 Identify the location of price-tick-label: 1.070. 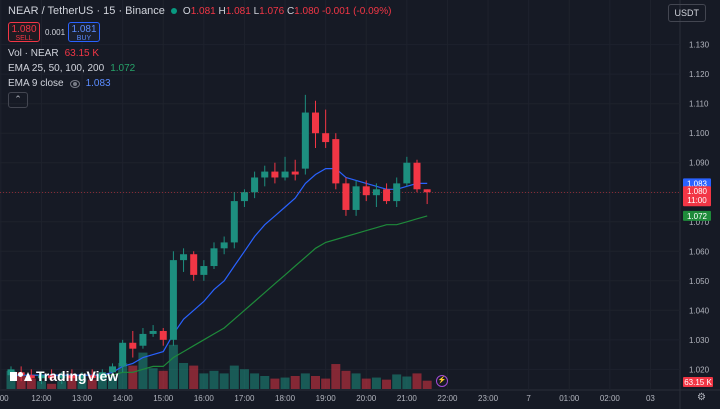
(699, 222).